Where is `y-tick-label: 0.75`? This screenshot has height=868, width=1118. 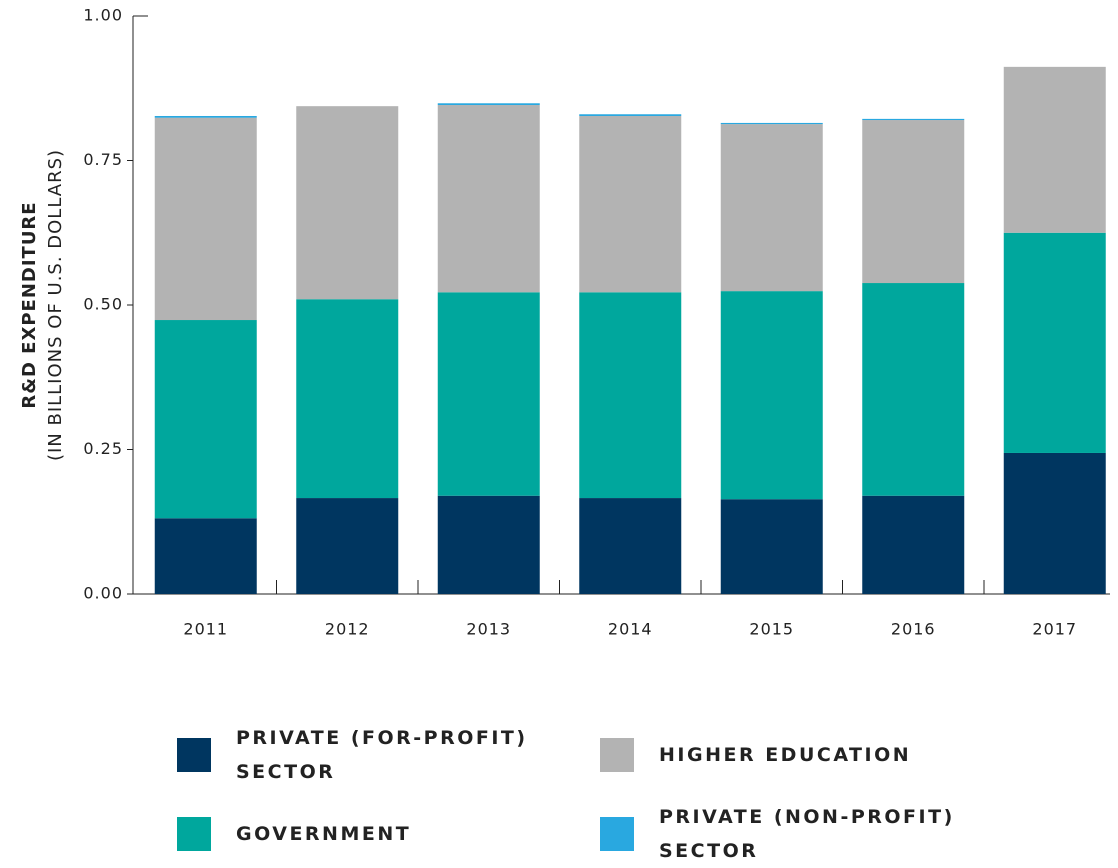 y-tick-label: 0.75 is located at coordinates (103, 159).